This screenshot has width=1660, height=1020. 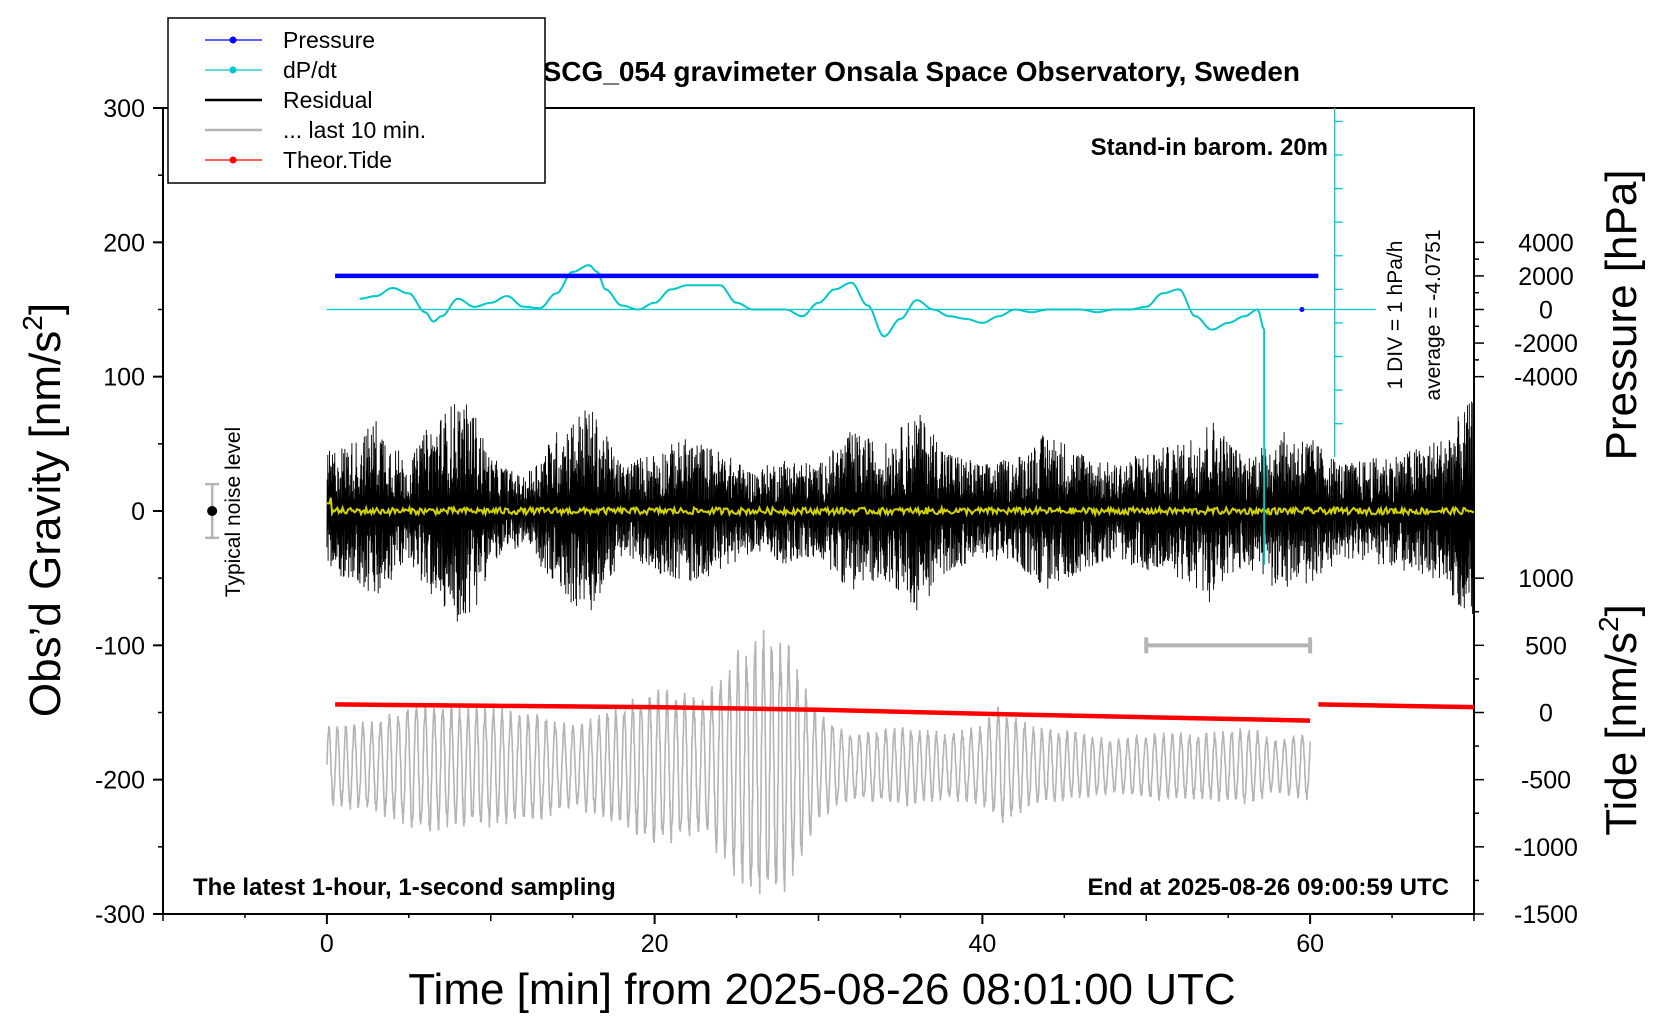 What do you see at coordinates (982, 944) in the screenshot?
I see `x-tick-label: 40` at bounding box center [982, 944].